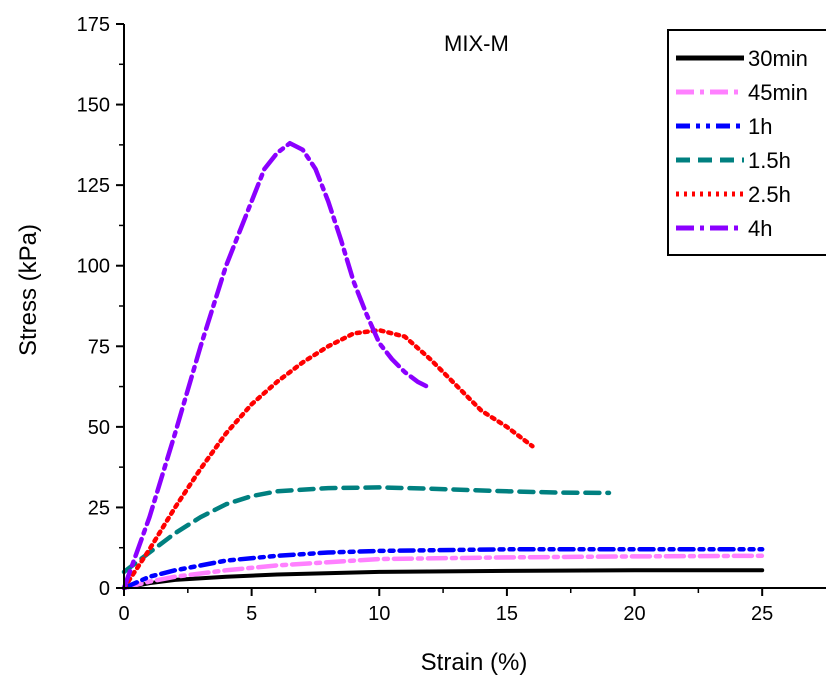 The width and height of the screenshot is (826, 682). What do you see at coordinates (28, 290) in the screenshot?
I see `y-axis-title: Stress (kPa)` at bounding box center [28, 290].